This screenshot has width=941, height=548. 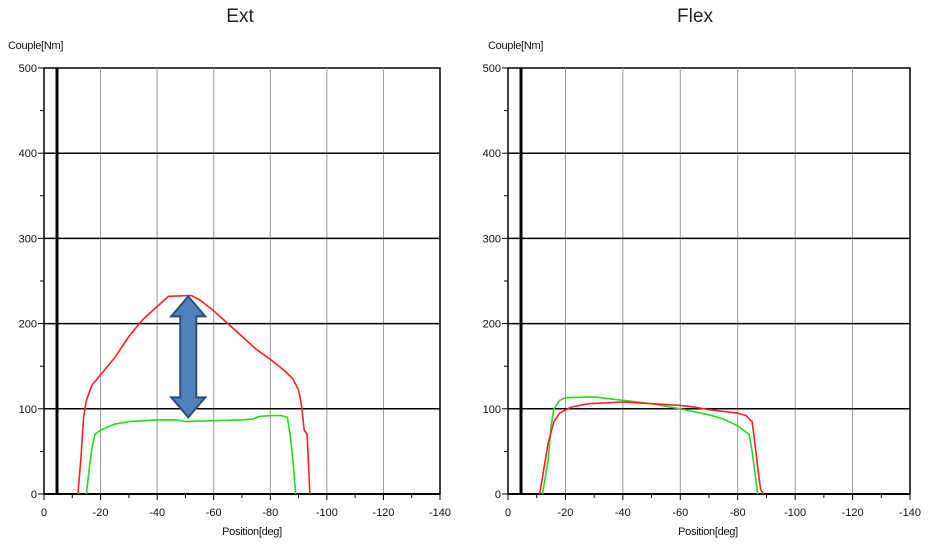 What do you see at coordinates (695, 16) in the screenshot?
I see `chart-title: Flex` at bounding box center [695, 16].